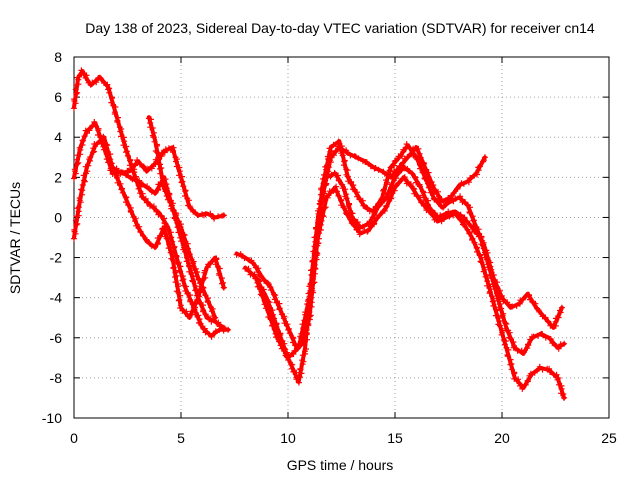  Describe the element at coordinates (58, 177) in the screenshot. I see `y-tick-label: 2` at that location.